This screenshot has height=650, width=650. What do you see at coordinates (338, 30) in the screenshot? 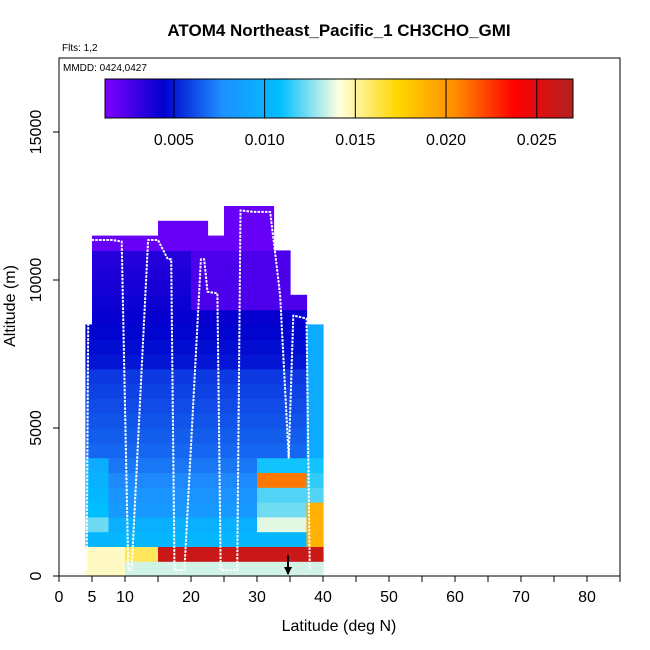
I see `chart-title: ATOM4 Northeast_Pacific_1 CH3CHO_GMI` at bounding box center [338, 30].